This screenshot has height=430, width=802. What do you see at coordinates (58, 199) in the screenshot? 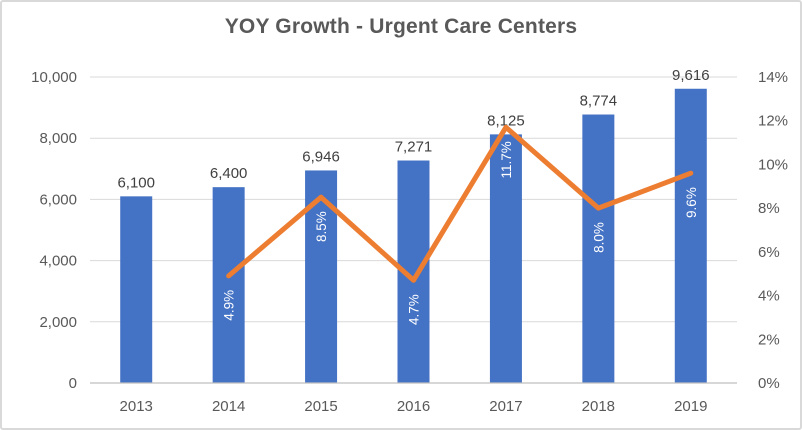
I see `y-axis-tick-left: 6,000` at bounding box center [58, 199].